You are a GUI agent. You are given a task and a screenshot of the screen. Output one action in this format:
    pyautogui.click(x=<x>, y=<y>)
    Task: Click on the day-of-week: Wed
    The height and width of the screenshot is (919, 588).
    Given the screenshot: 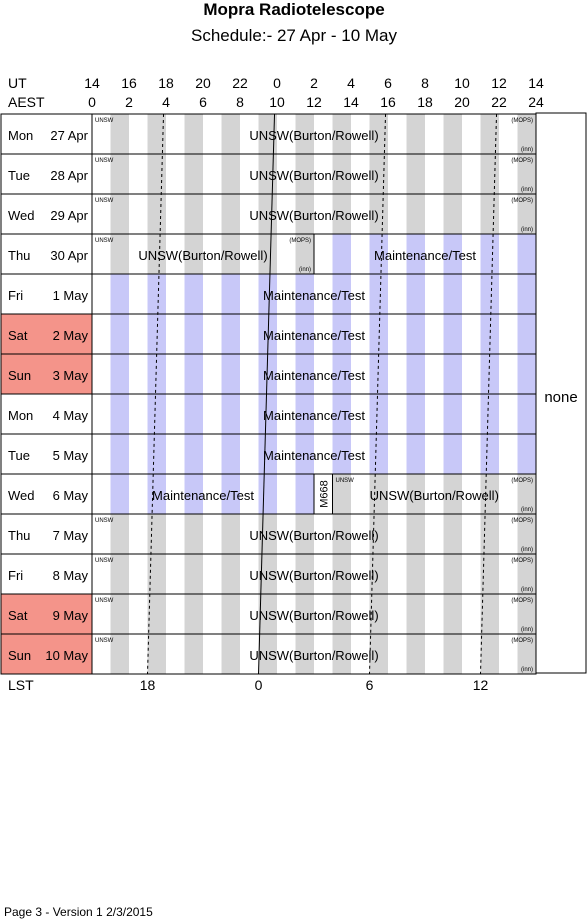 What is the action you would take?
    pyautogui.click(x=21, y=495)
    